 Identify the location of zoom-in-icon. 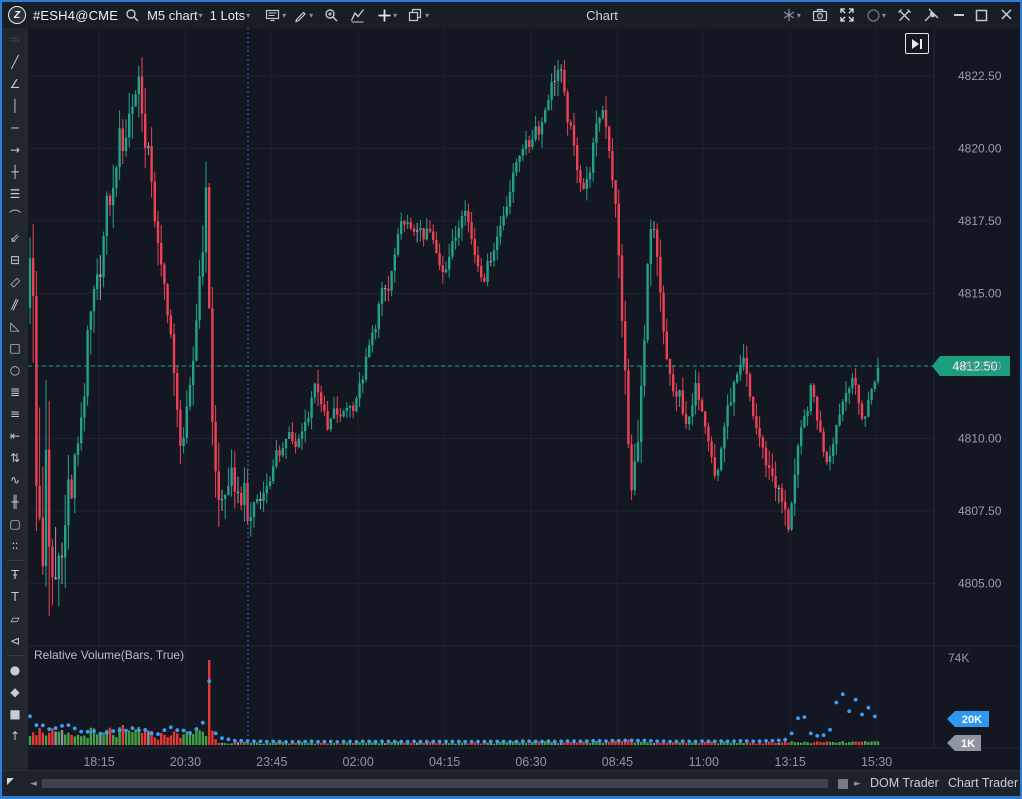
(331, 15).